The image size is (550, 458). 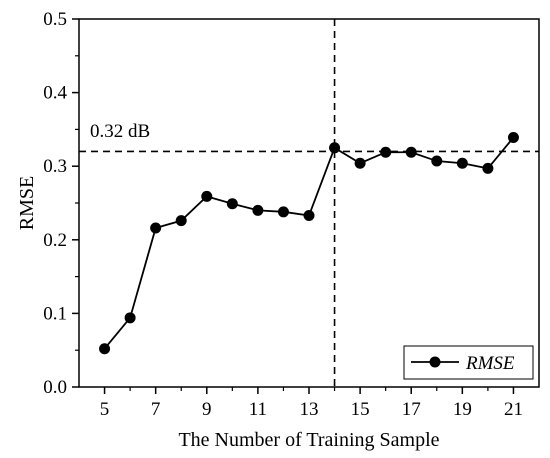 I want to click on x-tick-label: 9, so click(x=207, y=409).